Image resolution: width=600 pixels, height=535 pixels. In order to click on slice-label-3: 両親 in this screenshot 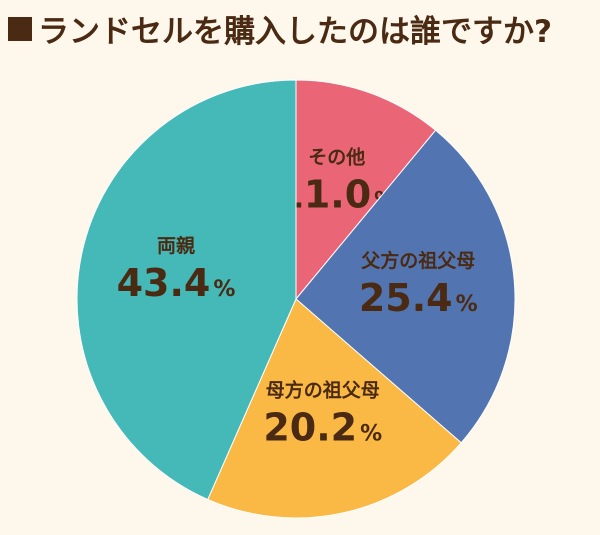, I will do `click(176, 245)`.